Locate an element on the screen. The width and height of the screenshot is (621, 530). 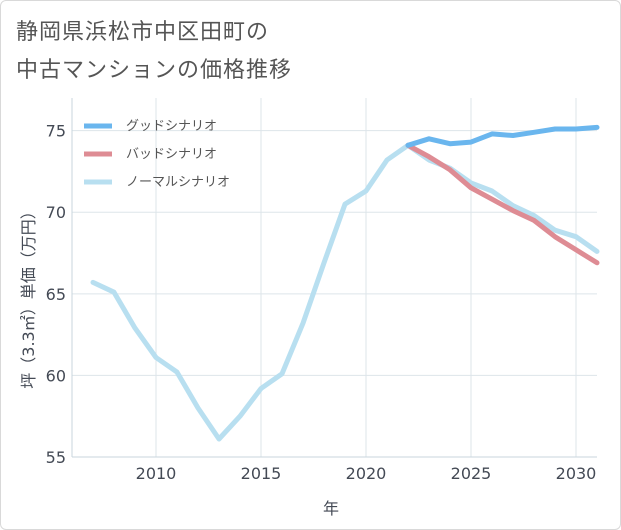
y-axis-title: 坪（3.3㎡）単価（万円） is located at coordinates (28, 295).